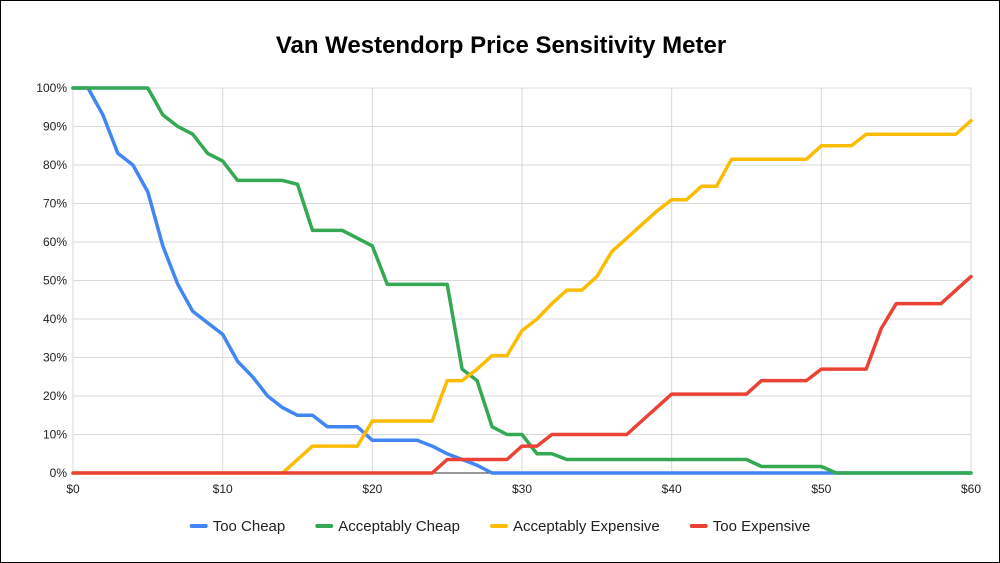 The width and height of the screenshot is (1000, 563). What do you see at coordinates (586, 526) in the screenshot?
I see `legend-label-acceptably-expensive: Acceptably Expensive` at bounding box center [586, 526].